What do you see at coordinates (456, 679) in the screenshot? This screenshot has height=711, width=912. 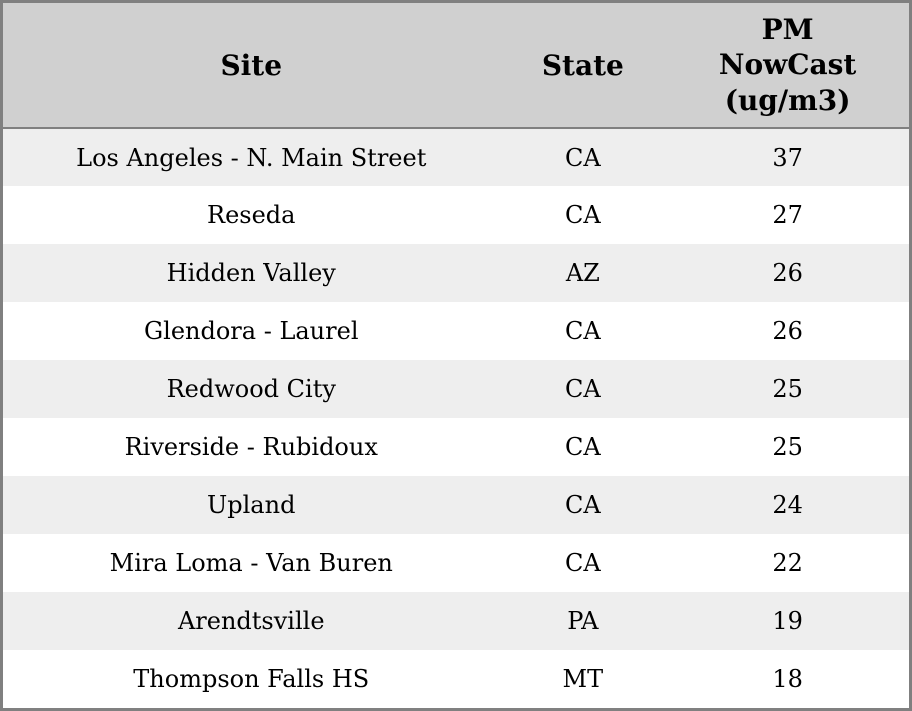 I see `table-row: Thompson Falls HS MT 18` at bounding box center [456, 679].